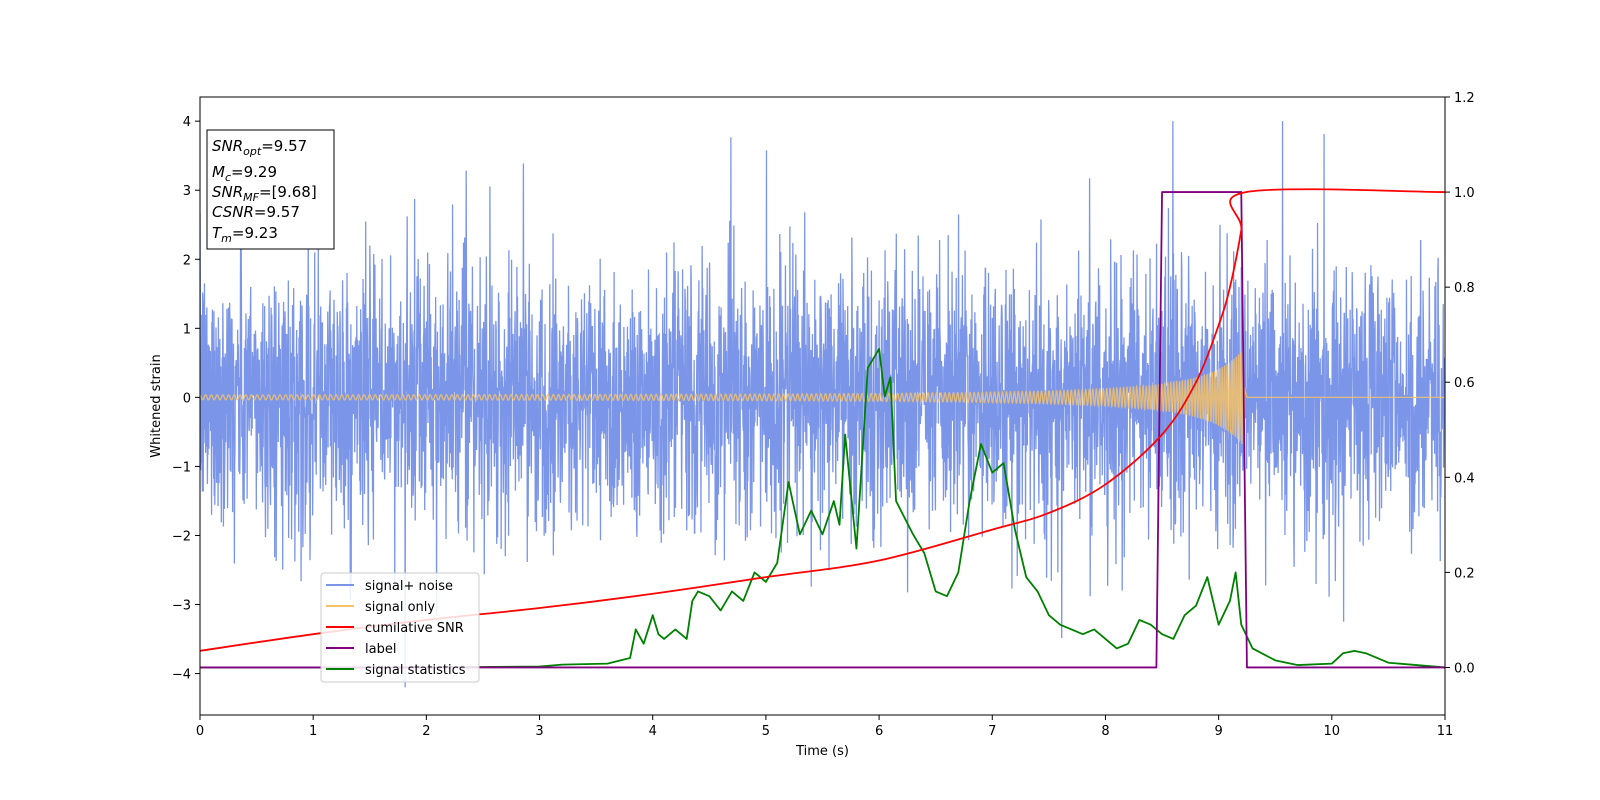 This screenshot has height=800, width=1600. I want to click on series-signal-only, so click(822, 397).